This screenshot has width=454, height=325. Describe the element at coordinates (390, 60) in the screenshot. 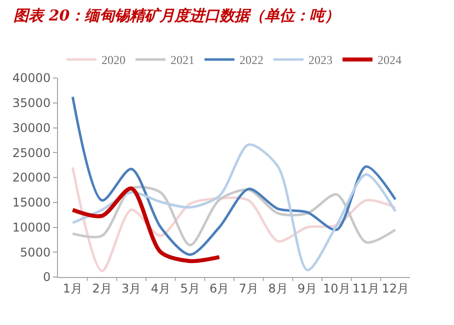

I see `legend-label: 2024` at that location.